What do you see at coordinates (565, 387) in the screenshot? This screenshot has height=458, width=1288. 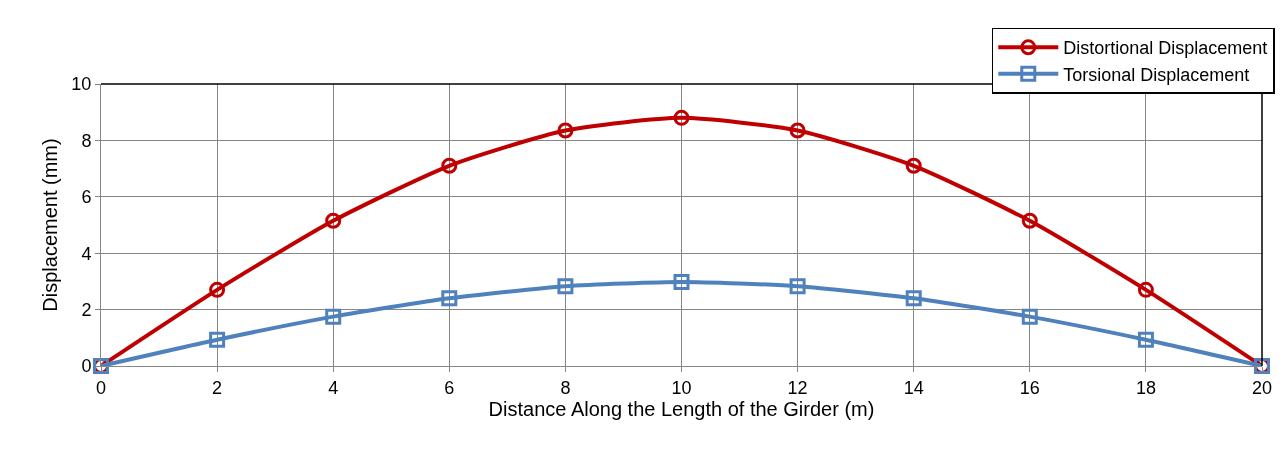 I see `x-tick-label: 8` at bounding box center [565, 387].